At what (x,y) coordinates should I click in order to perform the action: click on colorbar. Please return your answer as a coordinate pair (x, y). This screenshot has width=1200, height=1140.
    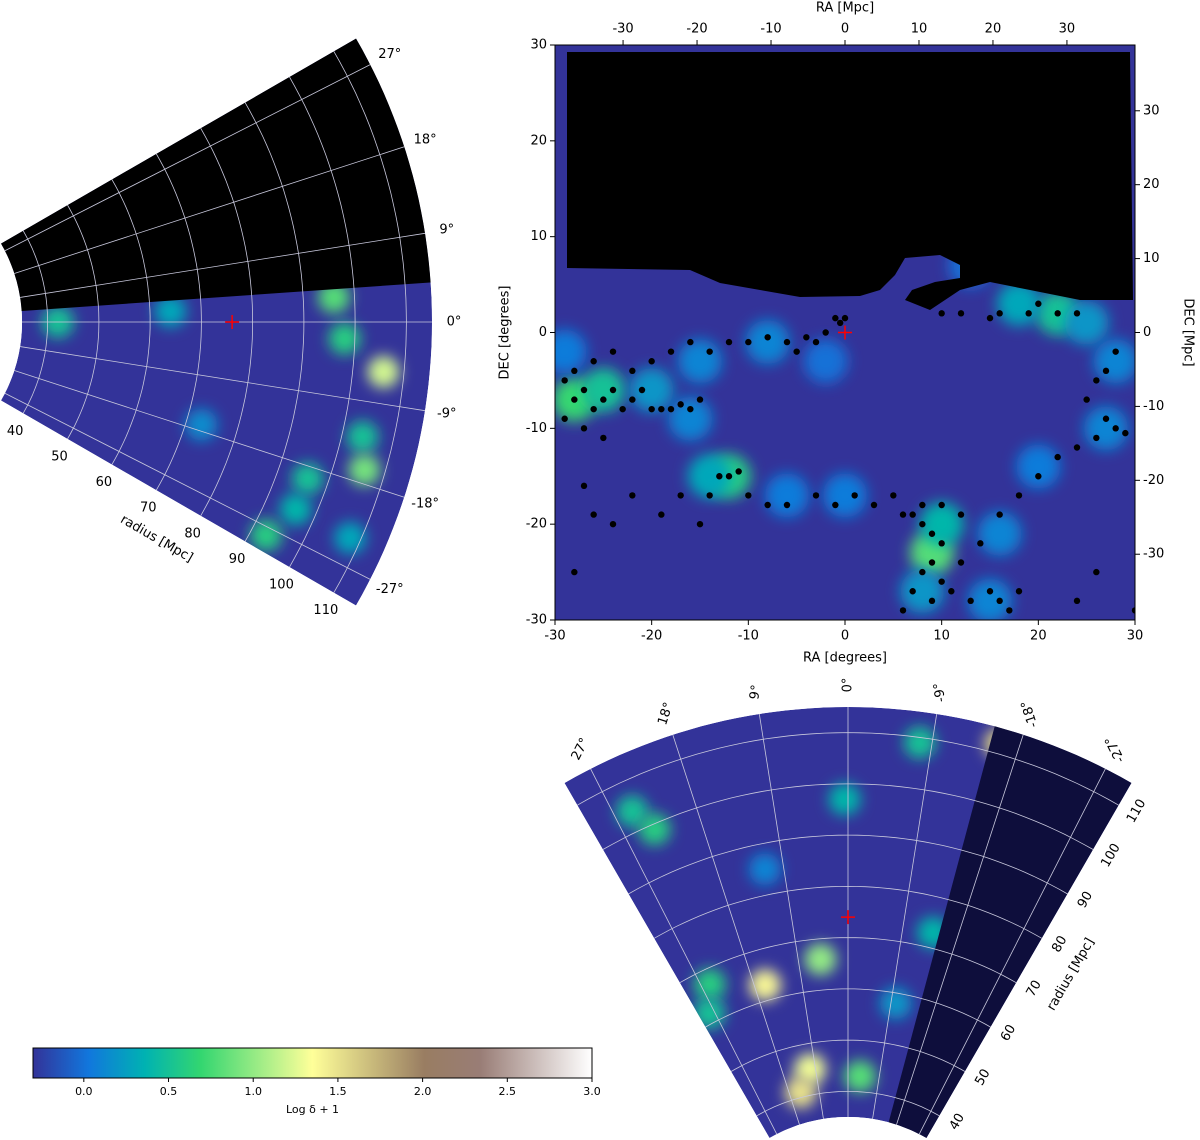
    Looking at the image, I should click on (312, 1063).